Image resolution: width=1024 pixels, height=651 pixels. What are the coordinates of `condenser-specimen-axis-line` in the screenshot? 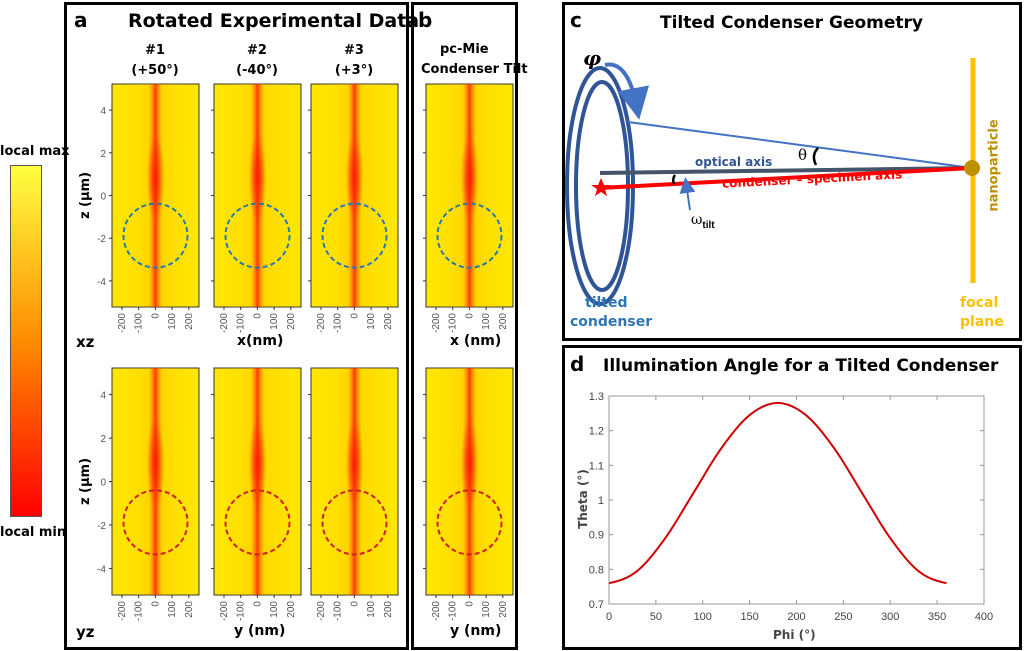 It's located at (786, 178).